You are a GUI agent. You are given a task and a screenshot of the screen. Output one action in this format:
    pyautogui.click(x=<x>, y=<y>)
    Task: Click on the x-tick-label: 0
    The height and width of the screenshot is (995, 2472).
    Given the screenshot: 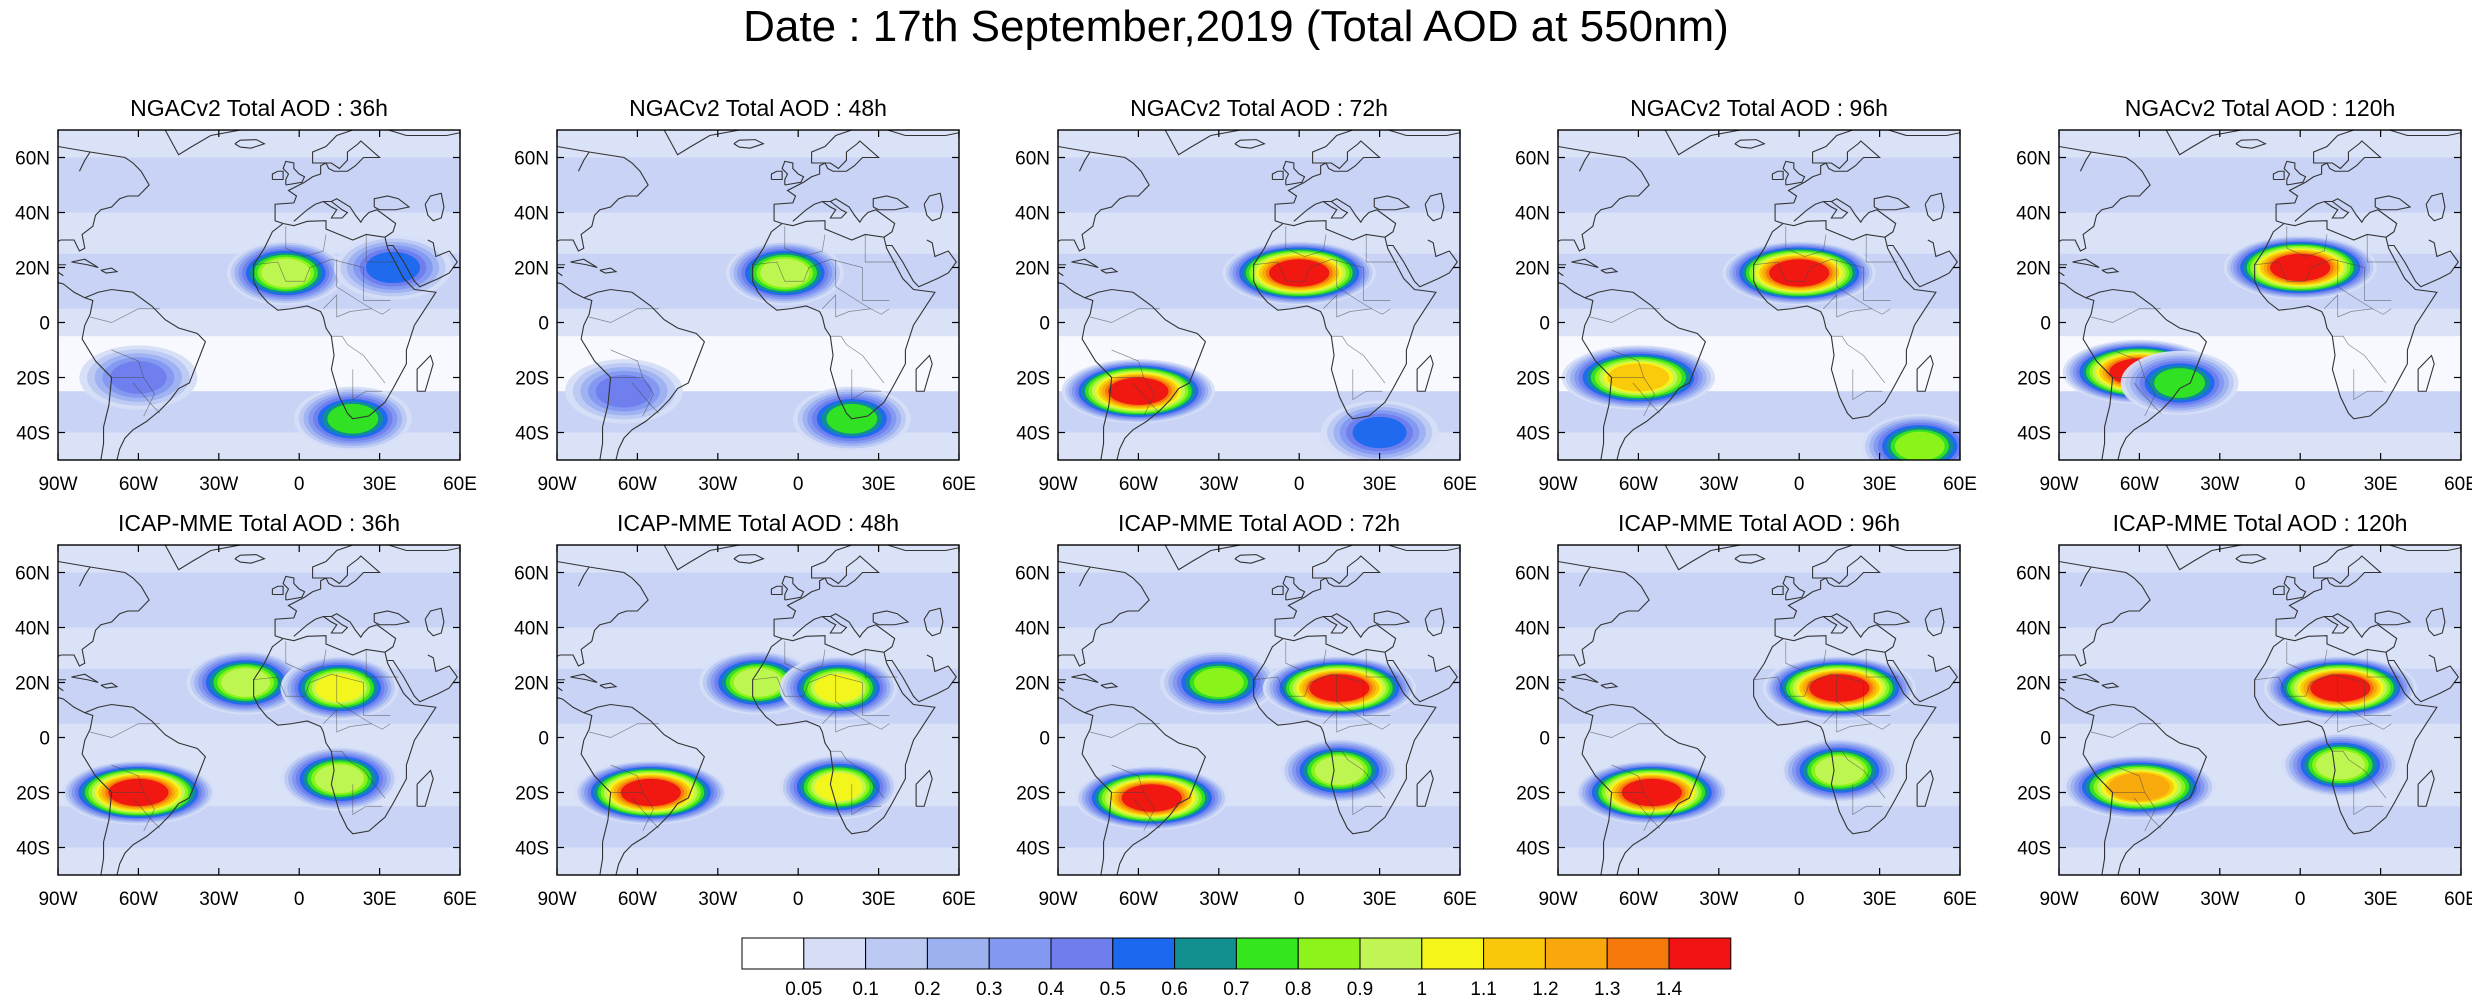 What is the action you would take?
    pyautogui.click(x=299, y=899)
    